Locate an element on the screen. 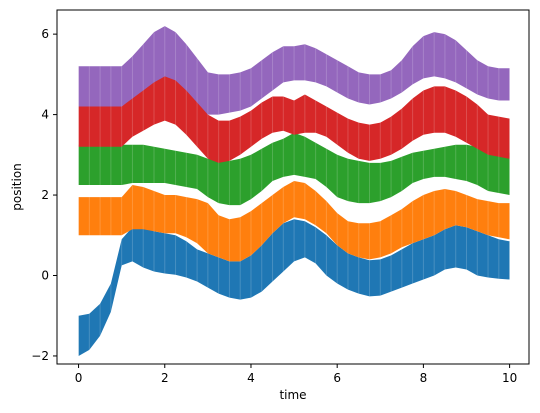  y-tick-label: 6 is located at coordinates (45, 34).